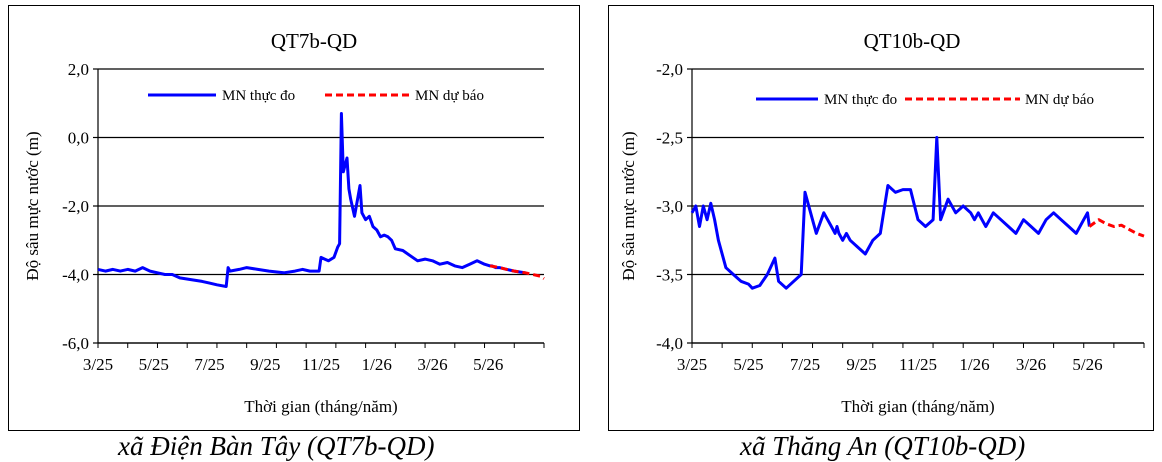 Image resolution: width=1162 pixels, height=462 pixels. Describe the element at coordinates (78, 69) in the screenshot. I see `y-tick-label-qt7b: 2,0` at that location.